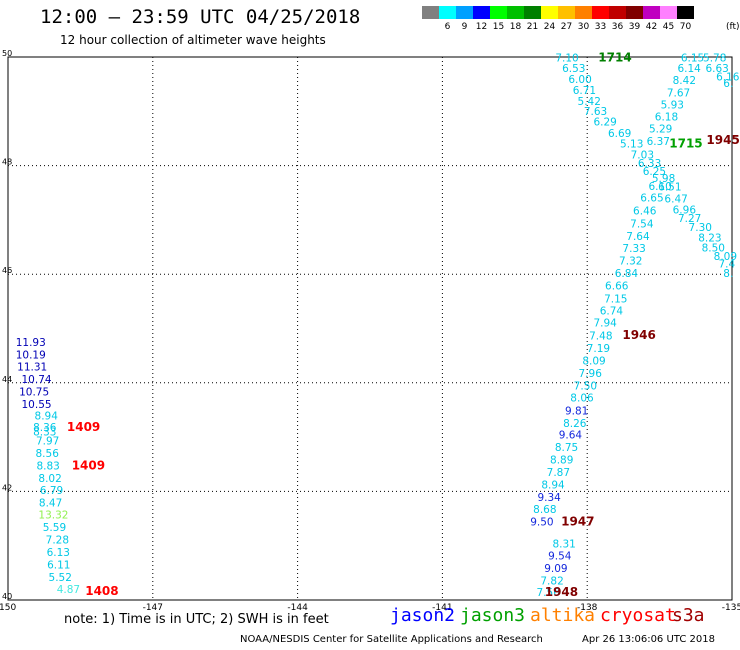 The image size is (740, 650). I want to click on wave-height-value: 6.10, so click(659, 187).